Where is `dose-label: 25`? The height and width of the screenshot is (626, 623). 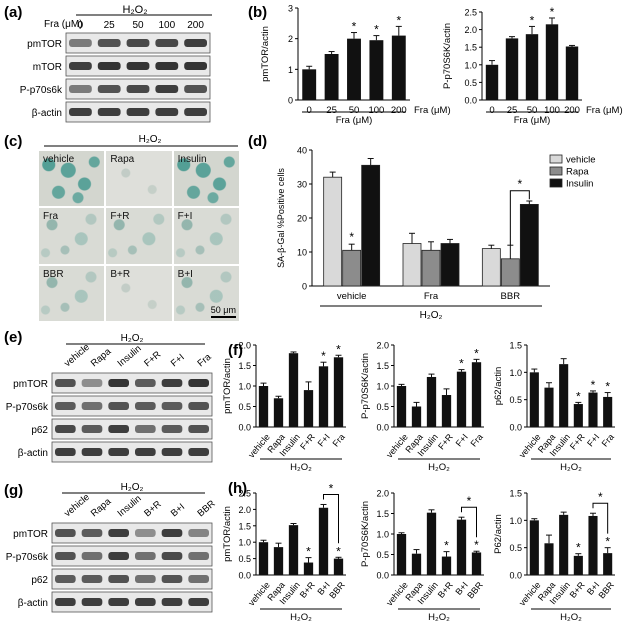 dose-label: 25 is located at coordinates (110, 25).